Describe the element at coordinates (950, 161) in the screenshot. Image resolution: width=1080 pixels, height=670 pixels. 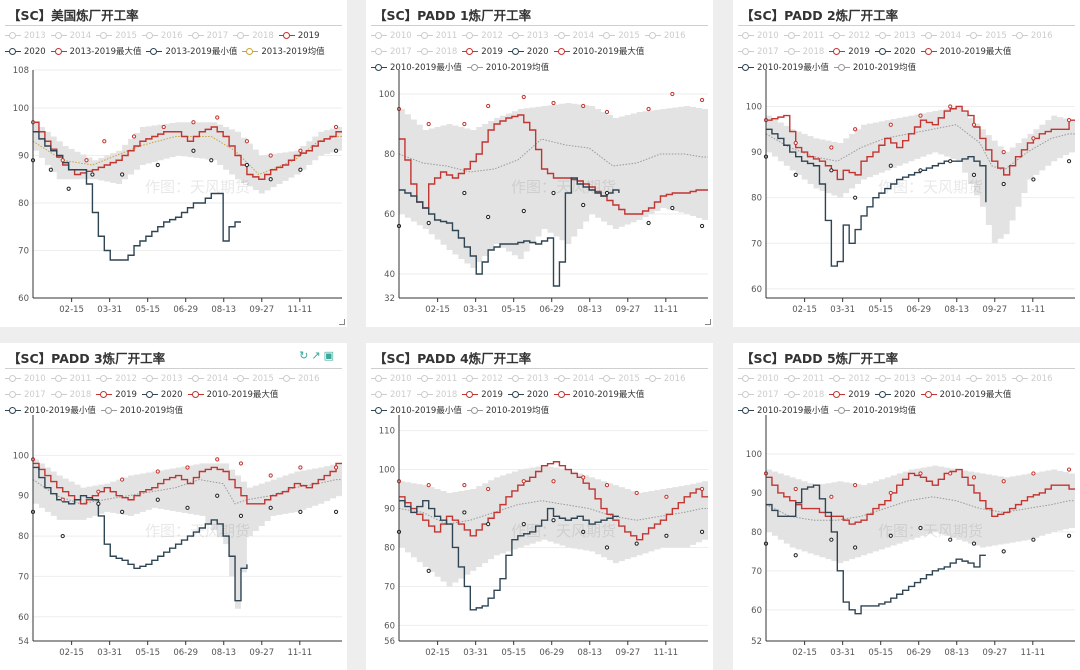
I see `min-point` at that location.